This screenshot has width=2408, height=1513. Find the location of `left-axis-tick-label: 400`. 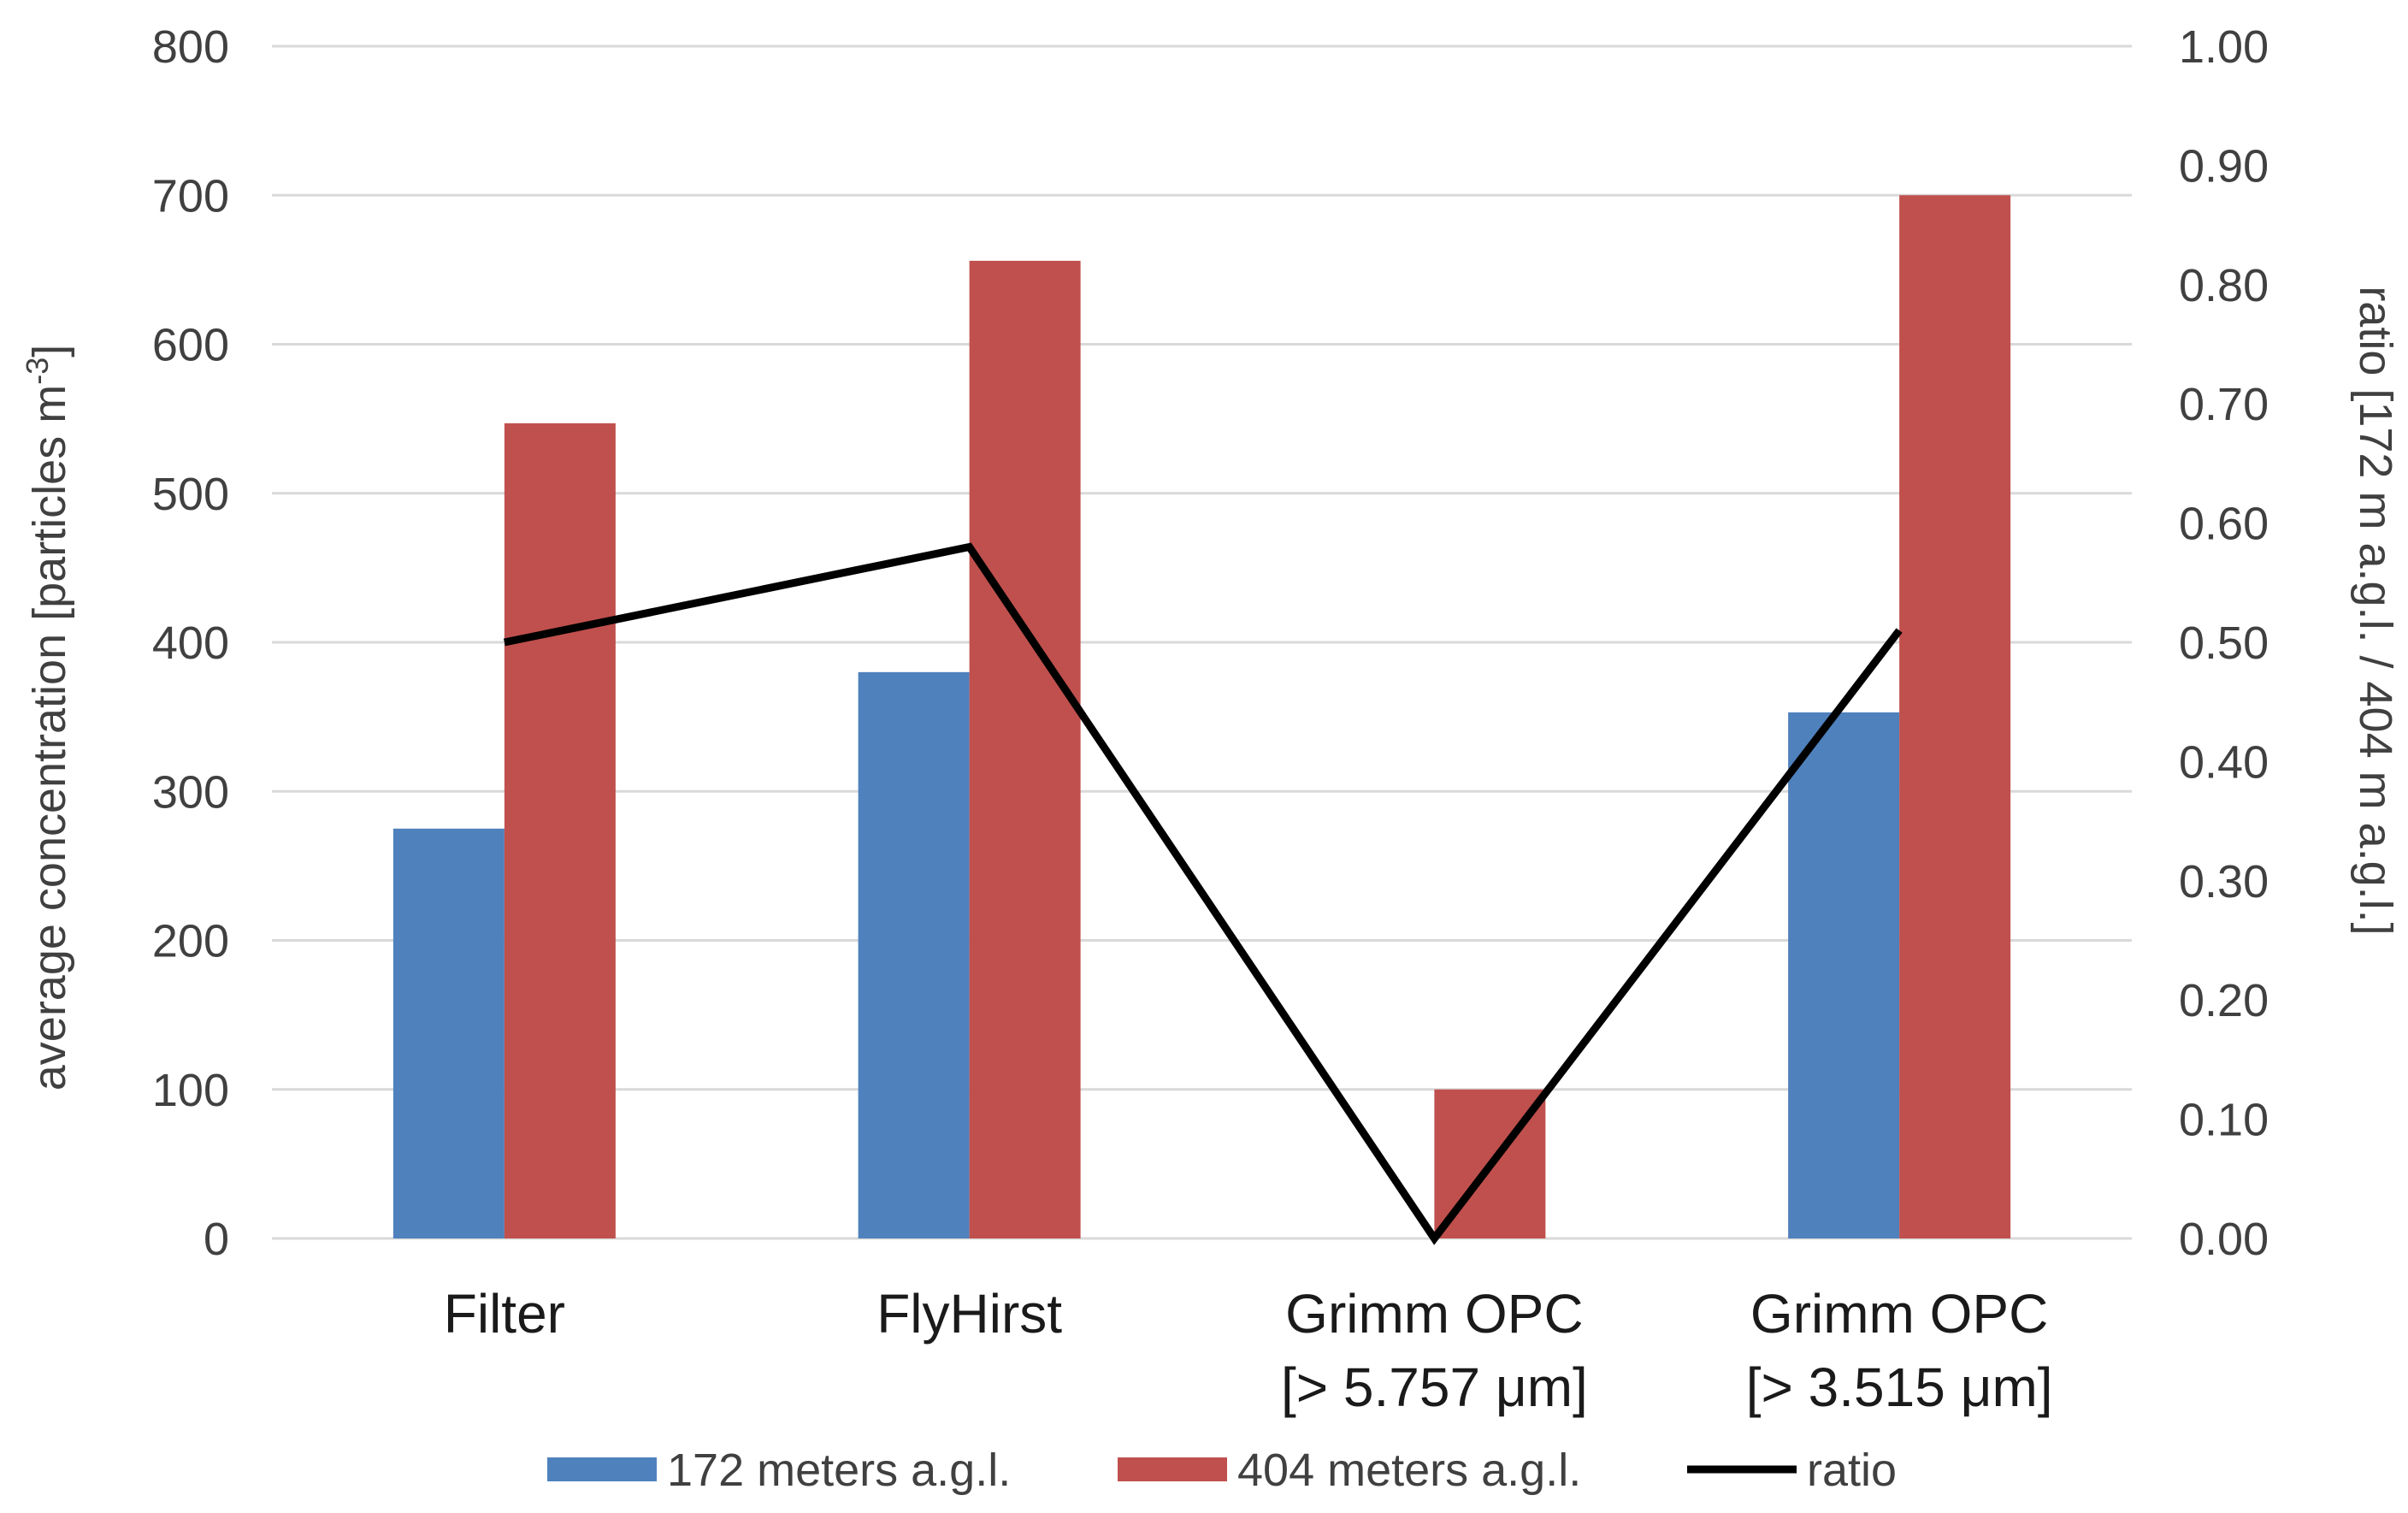

left-axis-tick-label: 400 is located at coordinates (191, 643).